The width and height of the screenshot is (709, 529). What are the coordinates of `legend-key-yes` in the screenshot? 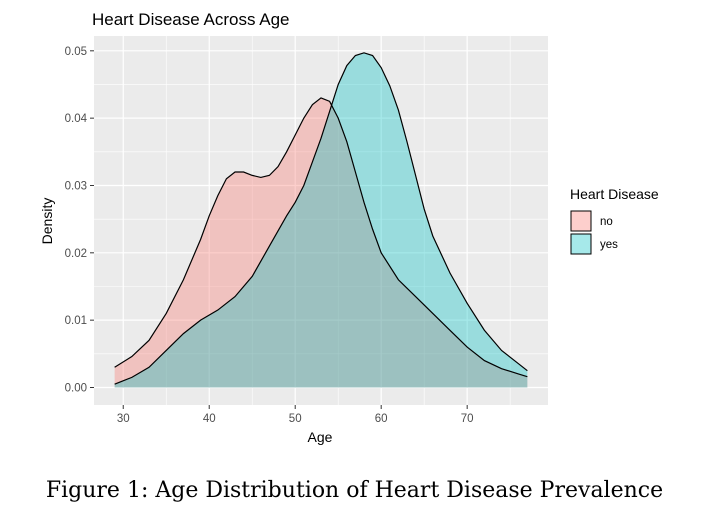 It's located at (581, 244).